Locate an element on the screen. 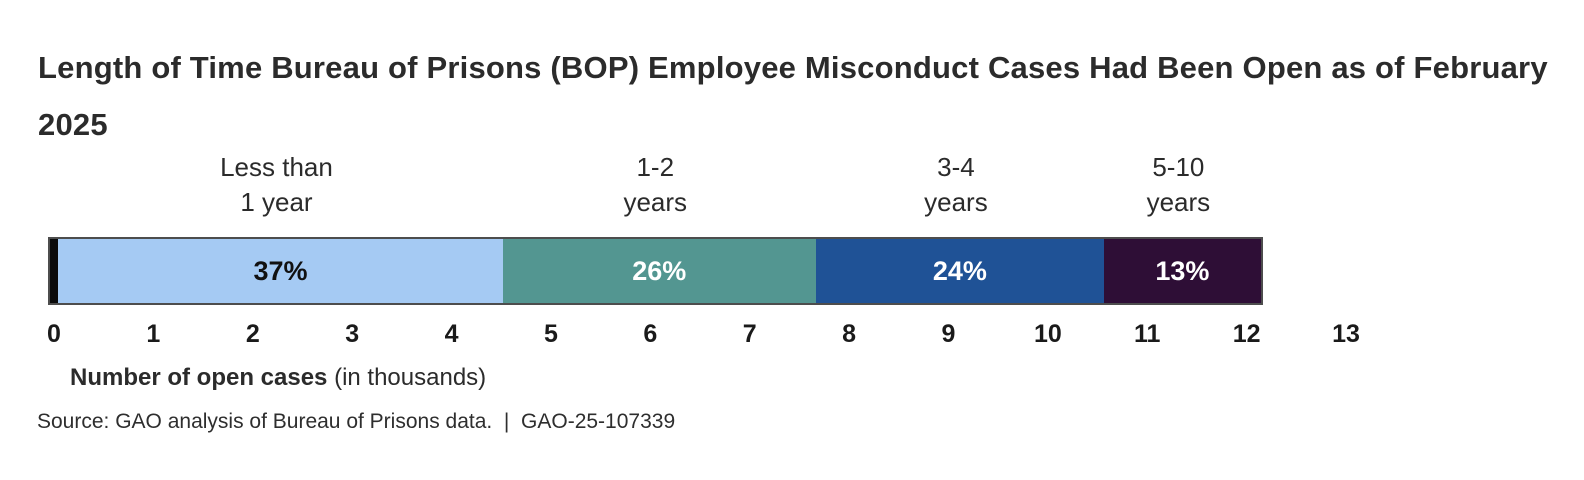 This screenshot has height=480, width=1584. bar-segment-5-10-years: 13% is located at coordinates (1182, 271).